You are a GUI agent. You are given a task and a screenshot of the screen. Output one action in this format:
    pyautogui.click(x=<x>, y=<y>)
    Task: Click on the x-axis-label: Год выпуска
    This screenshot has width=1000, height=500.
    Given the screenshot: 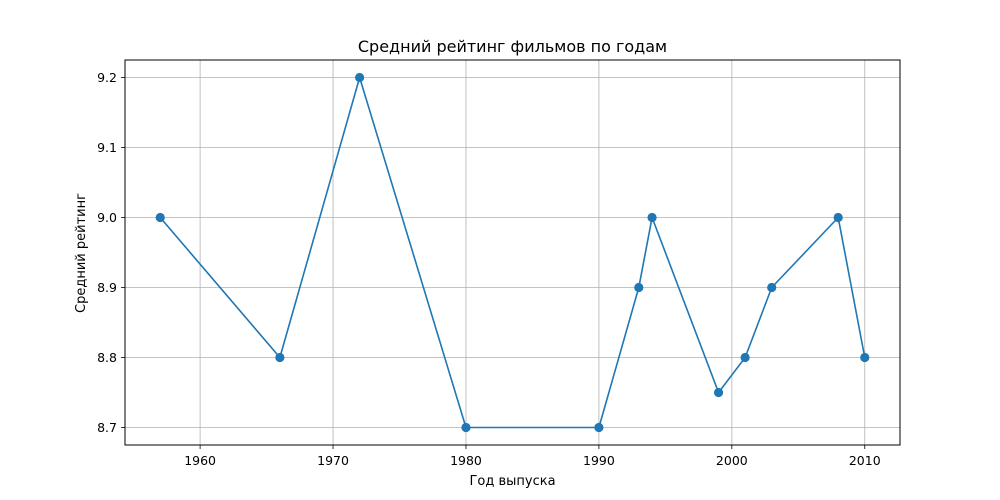 What is the action you would take?
    pyautogui.click(x=512, y=481)
    